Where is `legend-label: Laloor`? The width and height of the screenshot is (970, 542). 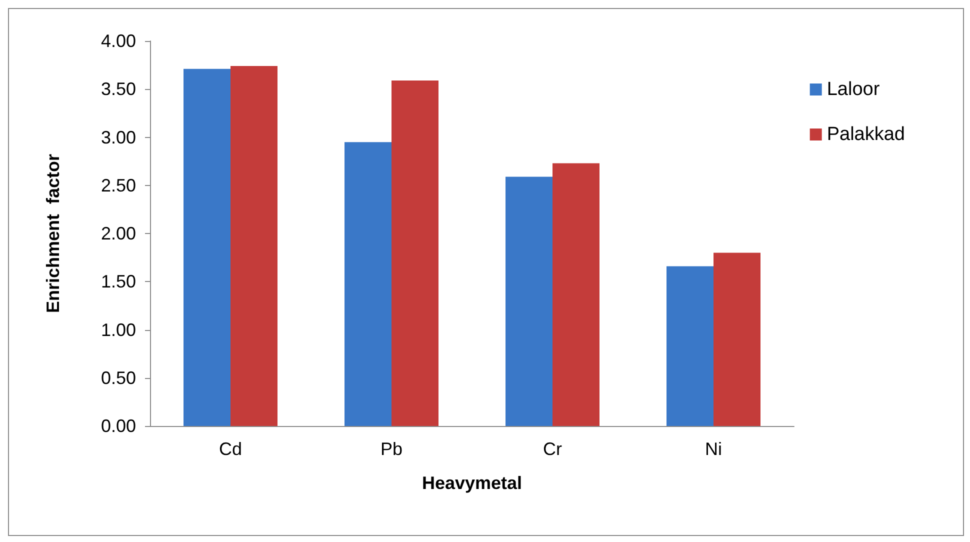
legend-label: Laloor is located at coordinates (853, 89).